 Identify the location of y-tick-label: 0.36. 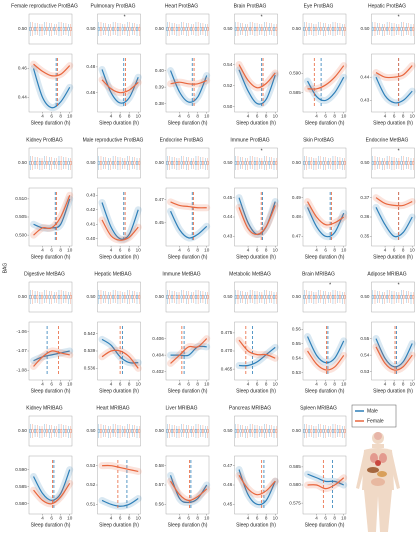
(364, 216).